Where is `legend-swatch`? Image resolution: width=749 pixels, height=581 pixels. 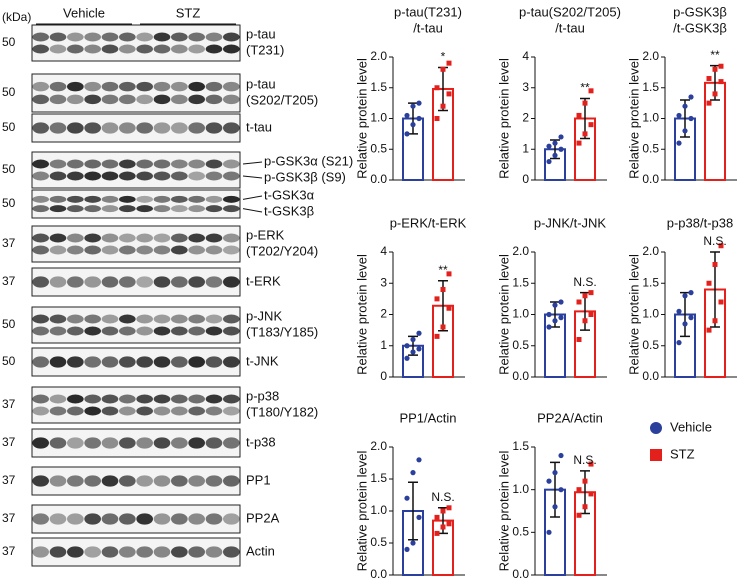 legend-swatch is located at coordinates (656, 428).